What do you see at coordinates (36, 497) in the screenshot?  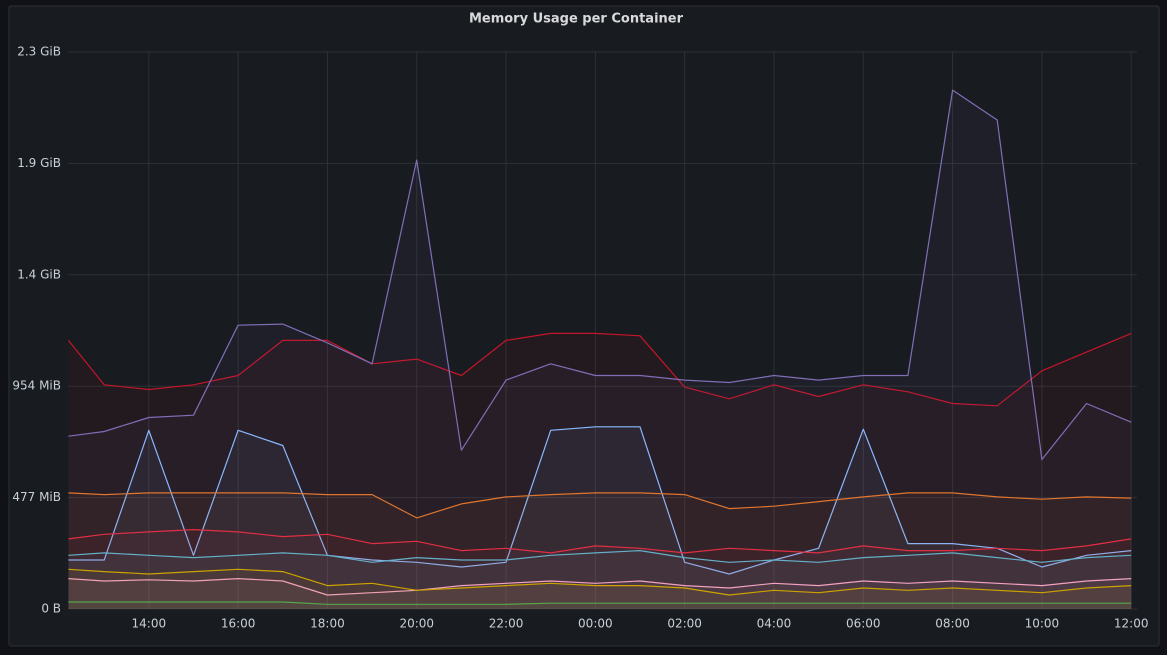 I see `y-tick-label: 477 MiB` at bounding box center [36, 497].